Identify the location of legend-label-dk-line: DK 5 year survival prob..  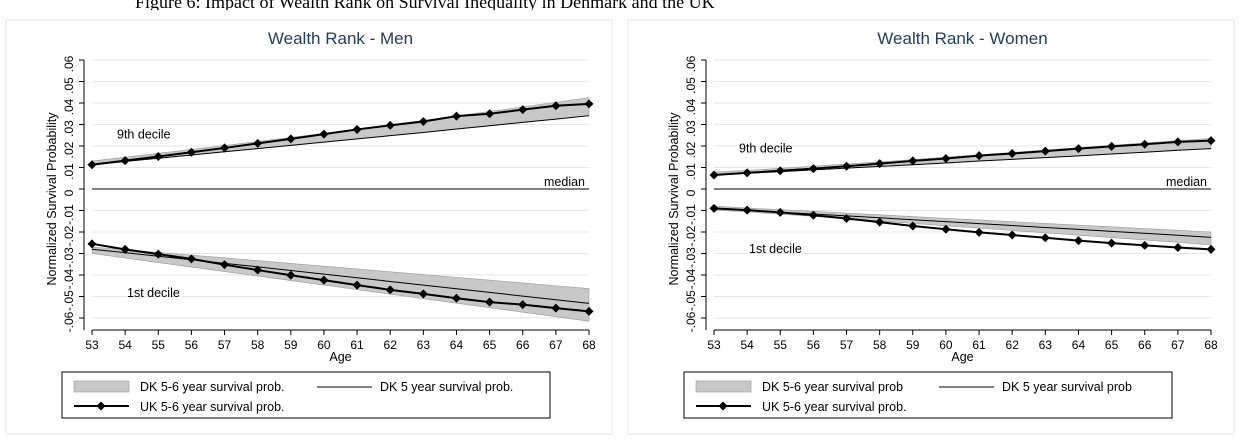
(446, 387).